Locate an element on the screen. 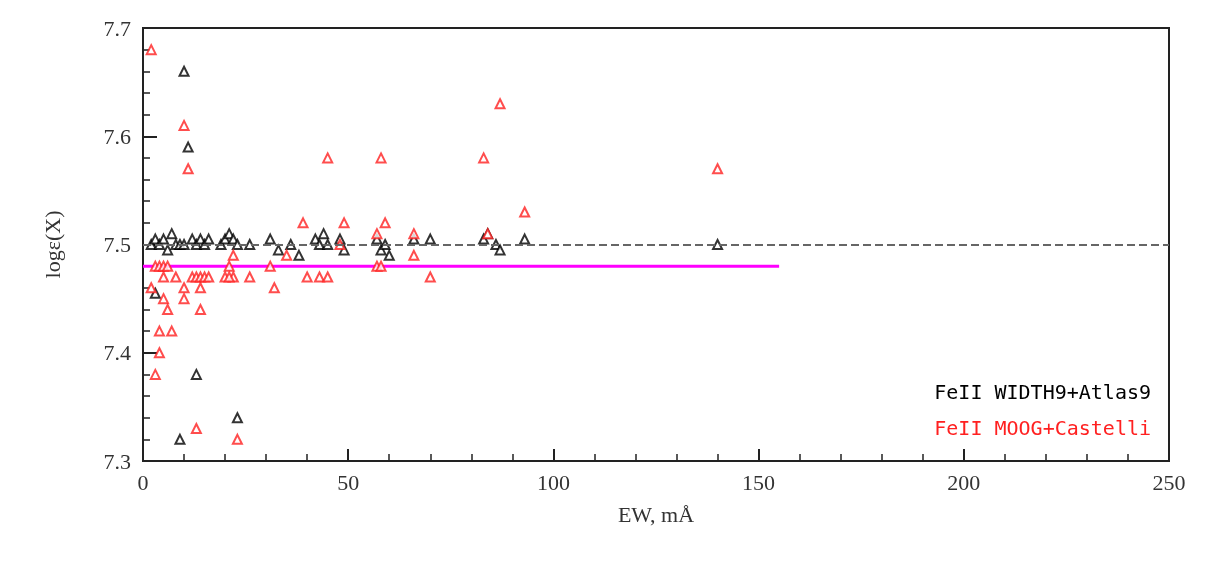 This screenshot has width=1214, height=561. y-tick-label: 7.3 is located at coordinates (117, 461).